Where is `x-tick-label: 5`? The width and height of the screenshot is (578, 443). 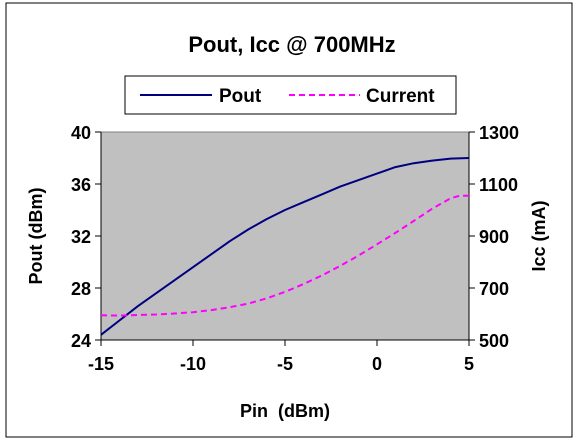
x-tick-label: 5 is located at coordinates (469, 364).